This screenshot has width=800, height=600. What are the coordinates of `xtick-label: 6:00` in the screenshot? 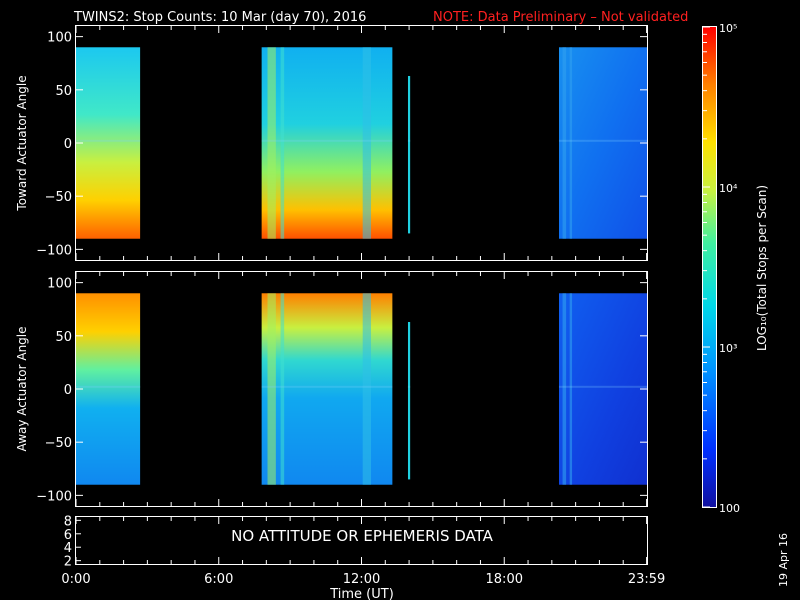 It's located at (218, 579).